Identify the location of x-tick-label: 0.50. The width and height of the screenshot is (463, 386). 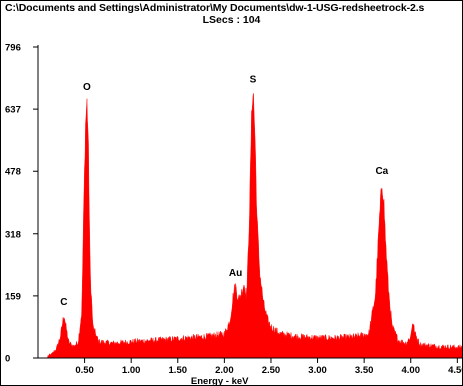
(84, 370).